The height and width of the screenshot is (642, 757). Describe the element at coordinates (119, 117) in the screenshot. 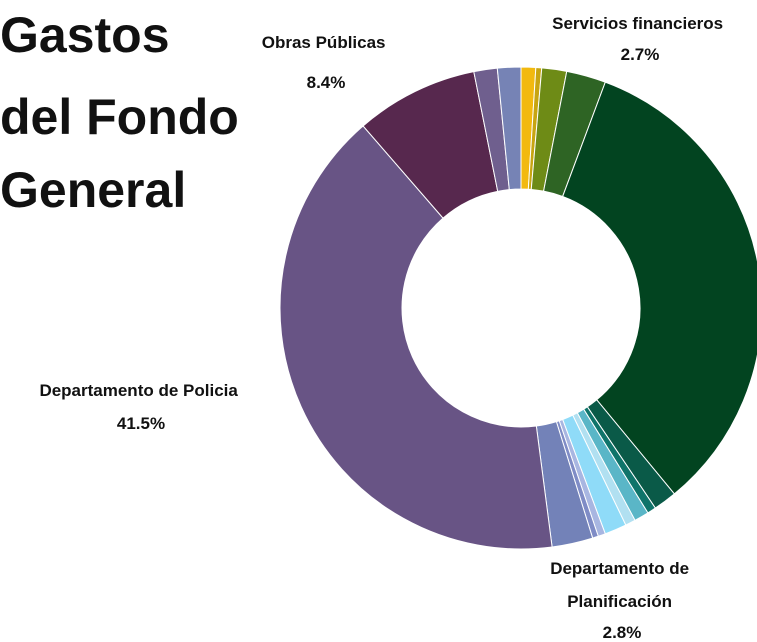

I see `title-line-2: del Fondo` at that location.